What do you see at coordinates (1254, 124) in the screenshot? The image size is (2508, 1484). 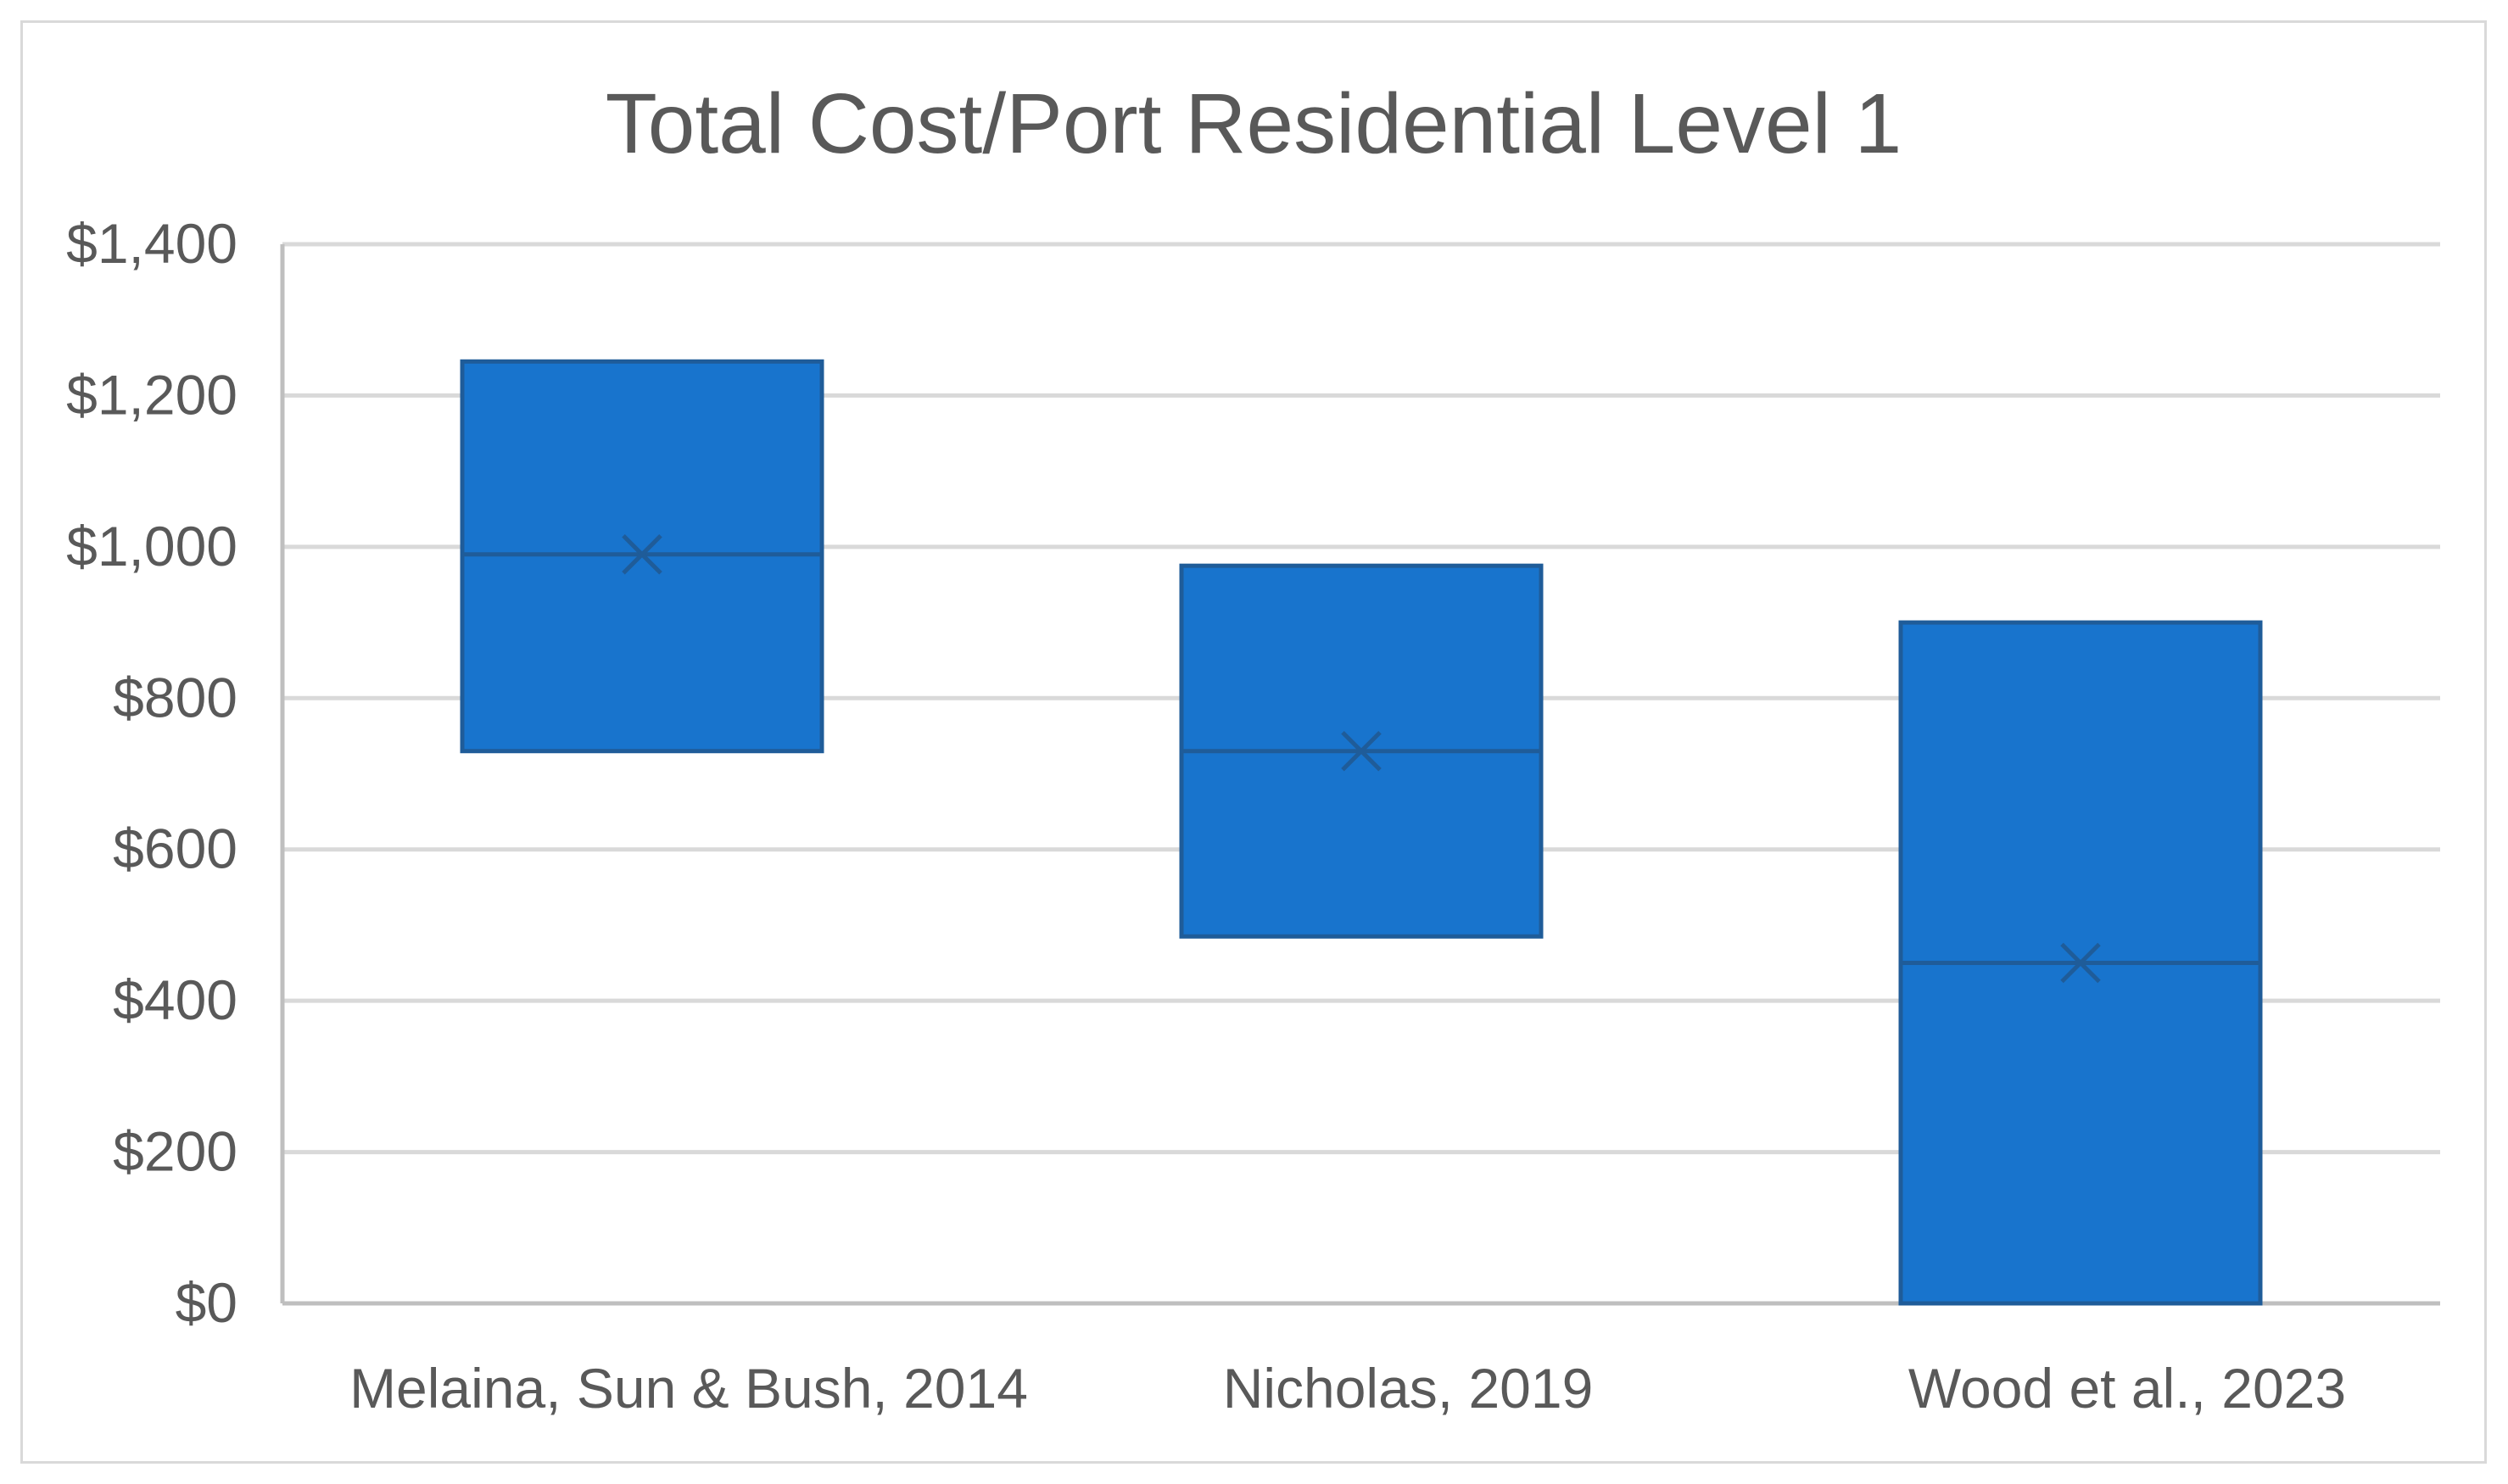 I see `chart-title: Total Cost/Port Residential Level 1` at bounding box center [1254, 124].